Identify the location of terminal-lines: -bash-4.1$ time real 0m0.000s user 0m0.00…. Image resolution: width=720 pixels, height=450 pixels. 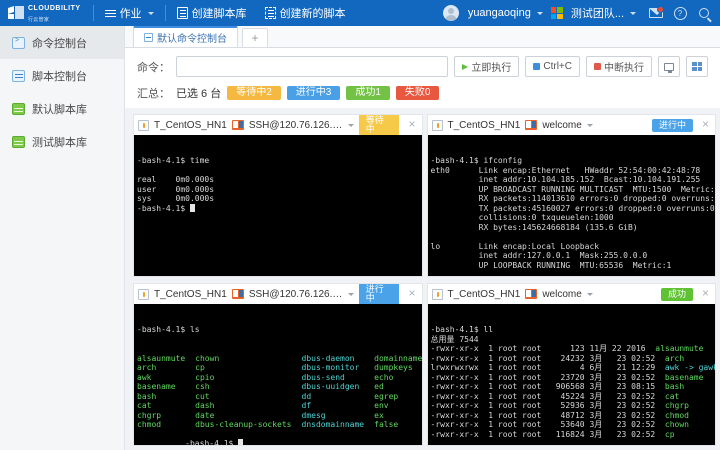
(176, 179).